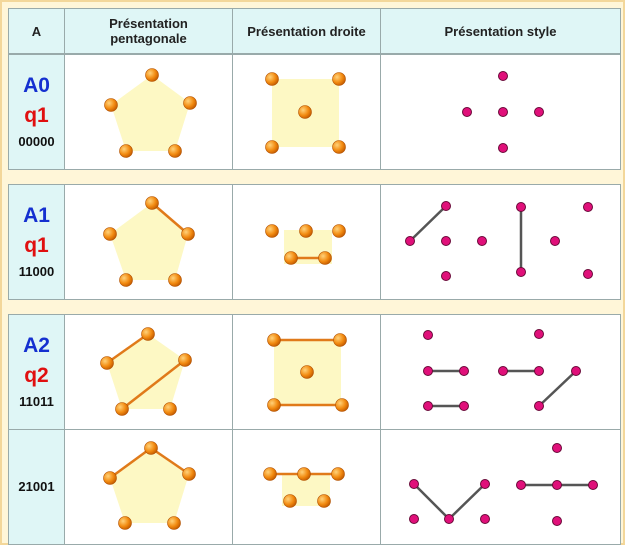  I want to click on row-label: A0 q1 00000, so click(36, 112).